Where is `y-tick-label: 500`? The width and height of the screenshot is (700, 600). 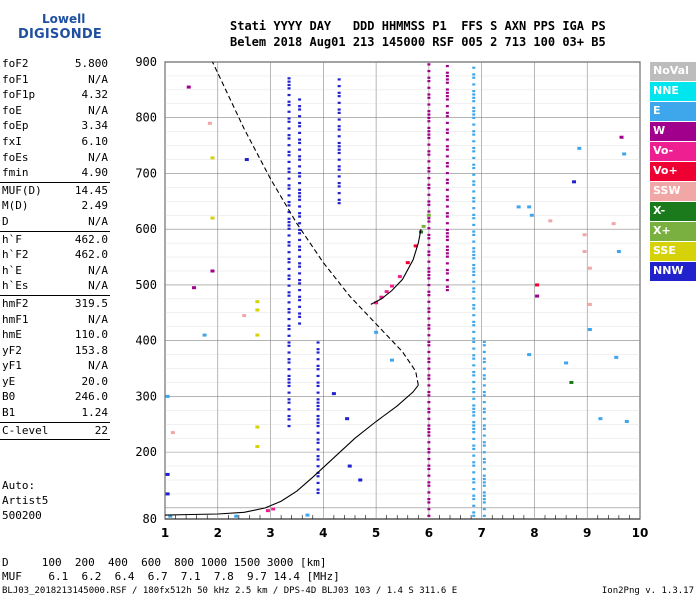 y-tick-label: 500 is located at coordinates (146, 285).